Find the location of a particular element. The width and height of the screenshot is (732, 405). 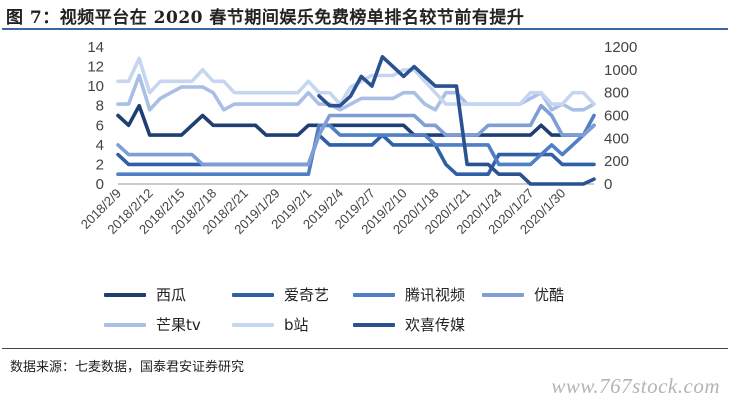

legend-label: b站 is located at coordinates (296, 325).